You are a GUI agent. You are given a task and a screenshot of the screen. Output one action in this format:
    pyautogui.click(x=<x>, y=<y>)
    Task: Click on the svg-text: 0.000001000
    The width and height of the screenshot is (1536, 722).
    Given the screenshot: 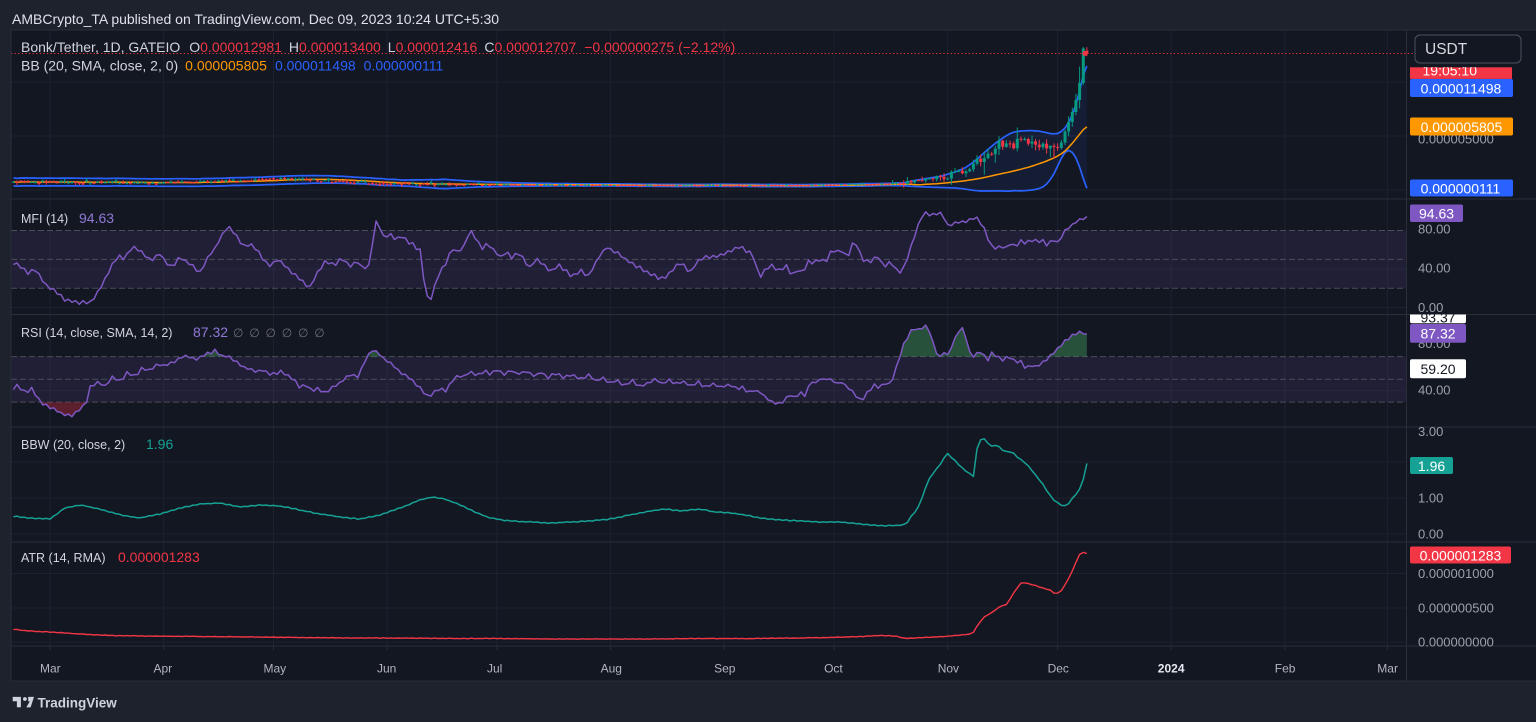 What is the action you would take?
    pyautogui.click(x=1456, y=573)
    